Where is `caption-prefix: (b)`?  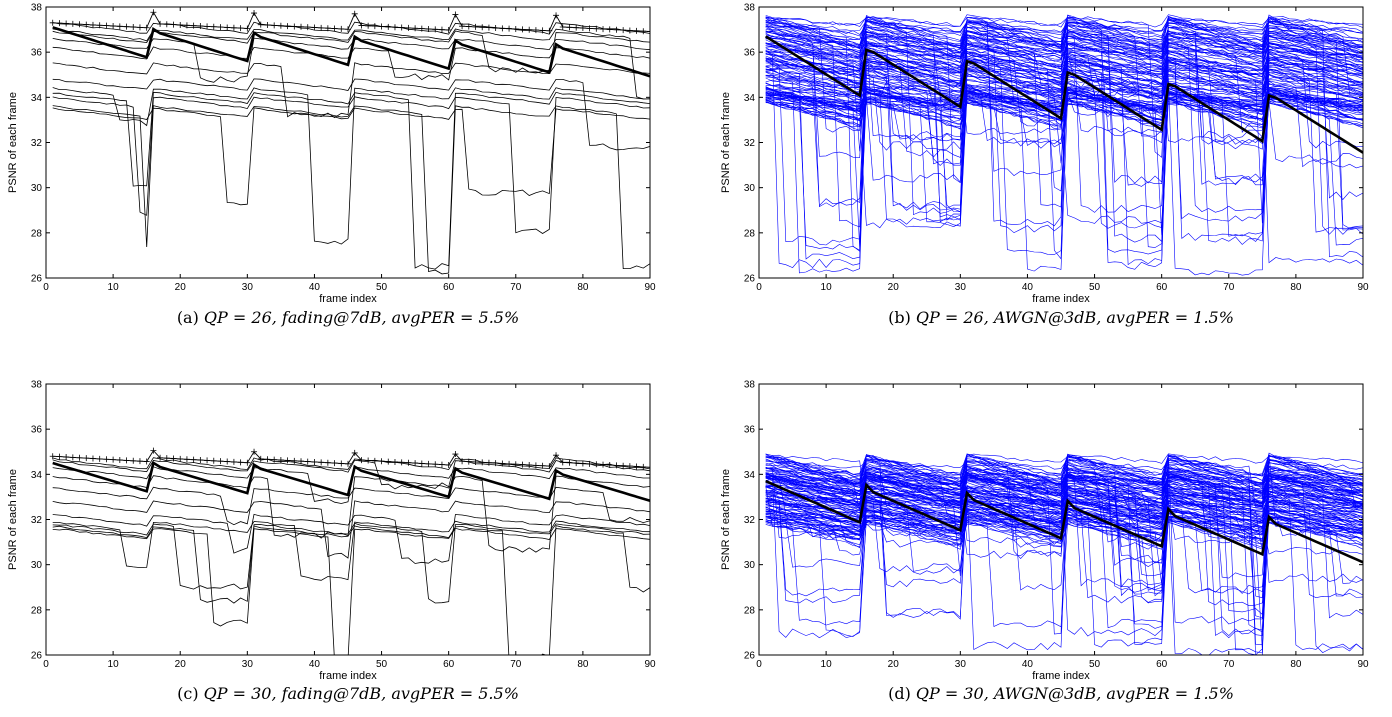
caption-prefix: (b) is located at coordinates (902, 317).